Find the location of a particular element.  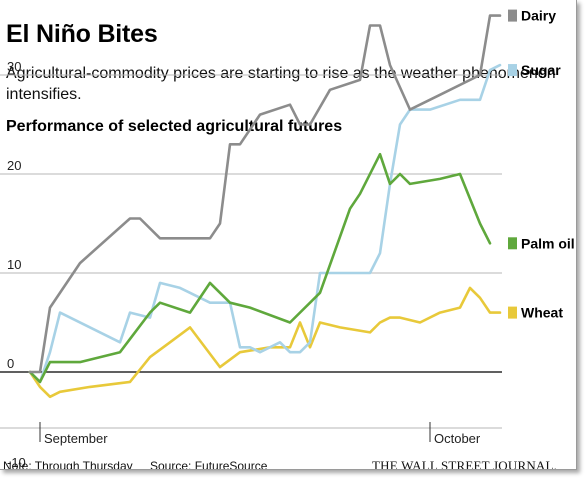

chart-headline: El Niño Bites is located at coordinates (82, 34).